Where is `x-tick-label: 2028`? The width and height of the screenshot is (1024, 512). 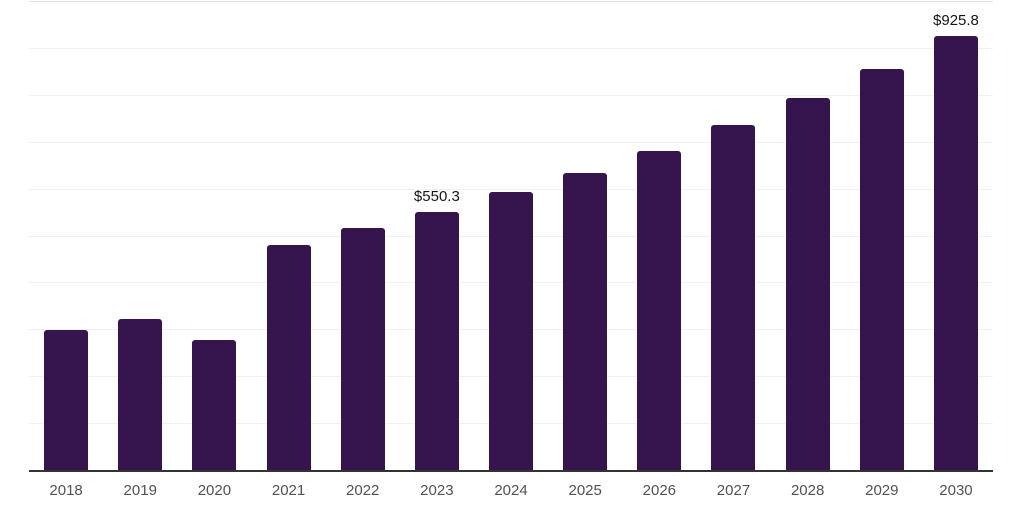 x-tick-label: 2028 is located at coordinates (807, 490).